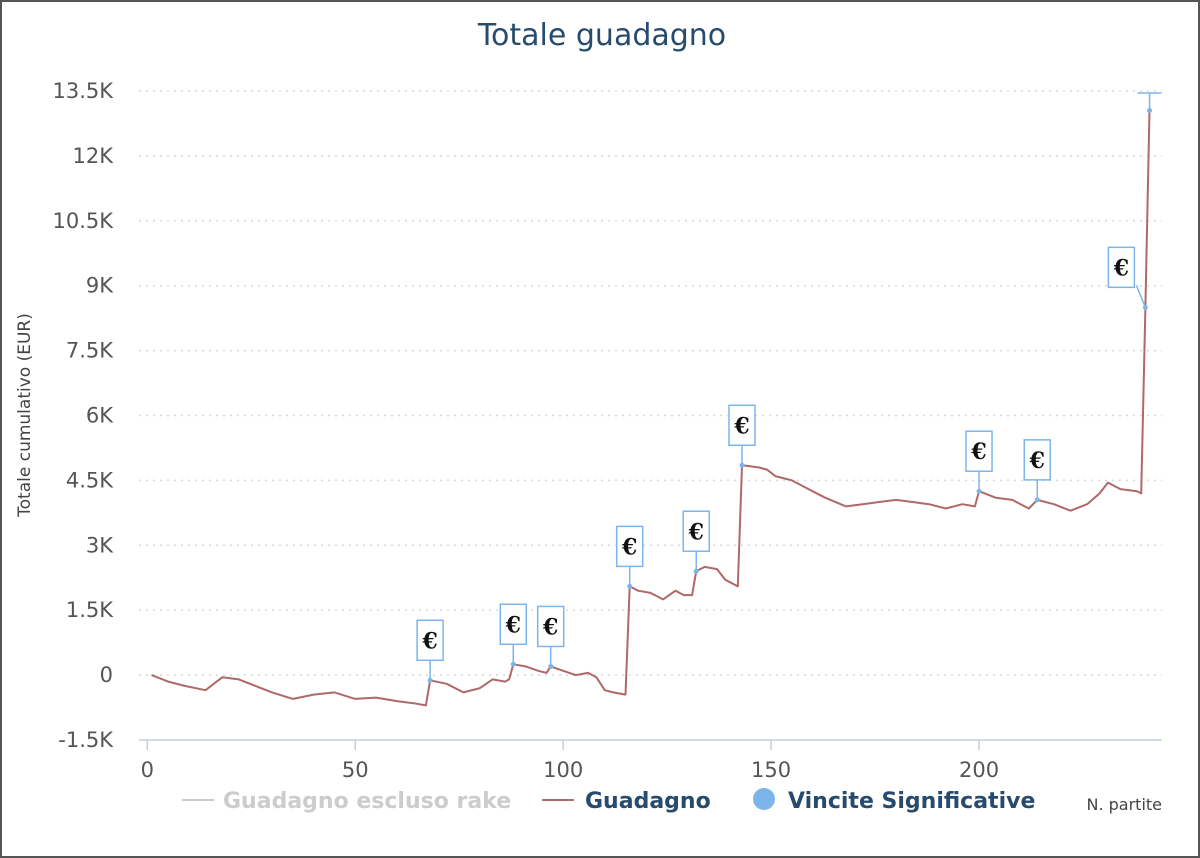 This screenshot has width=1200, height=858. Describe the element at coordinates (106, 675) in the screenshot. I see `y-tick-label: 0` at that location.